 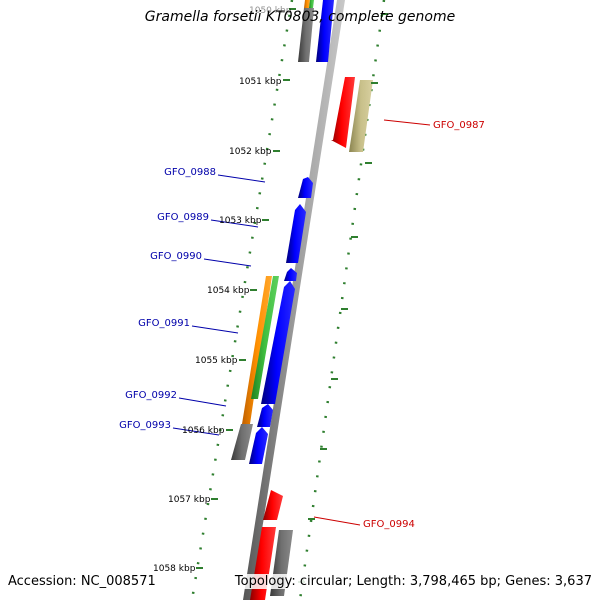 I want to click on tick-label-0: 1050 kbp, so click(x=270, y=11).